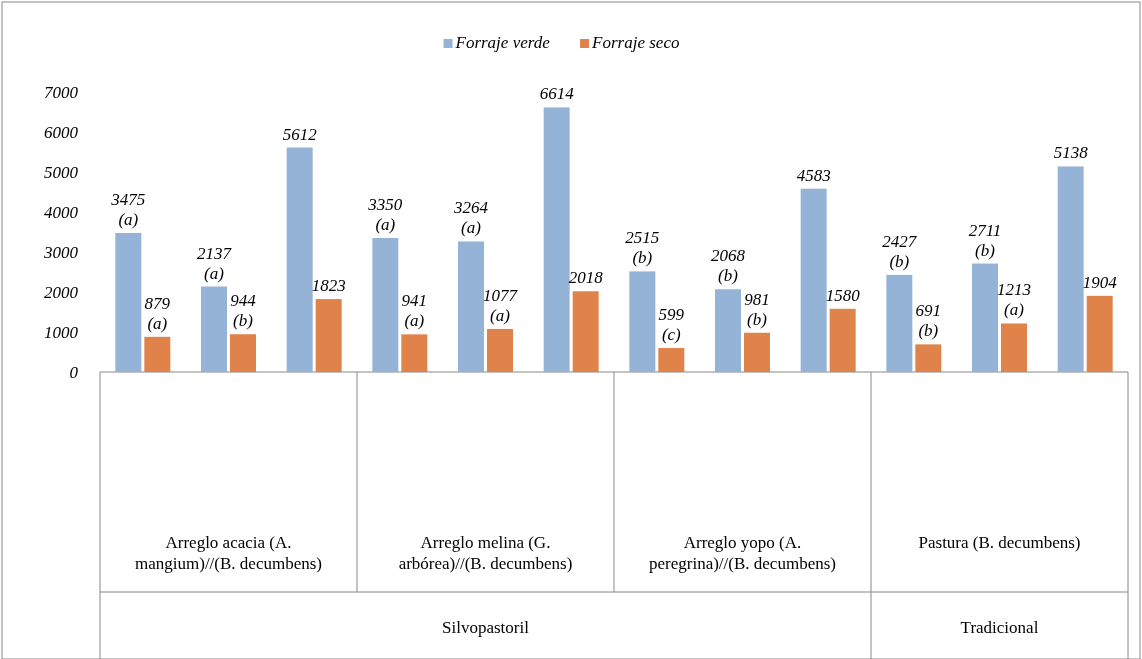  Describe the element at coordinates (635, 42) in the screenshot. I see `legend-label: Forraje seco` at that location.